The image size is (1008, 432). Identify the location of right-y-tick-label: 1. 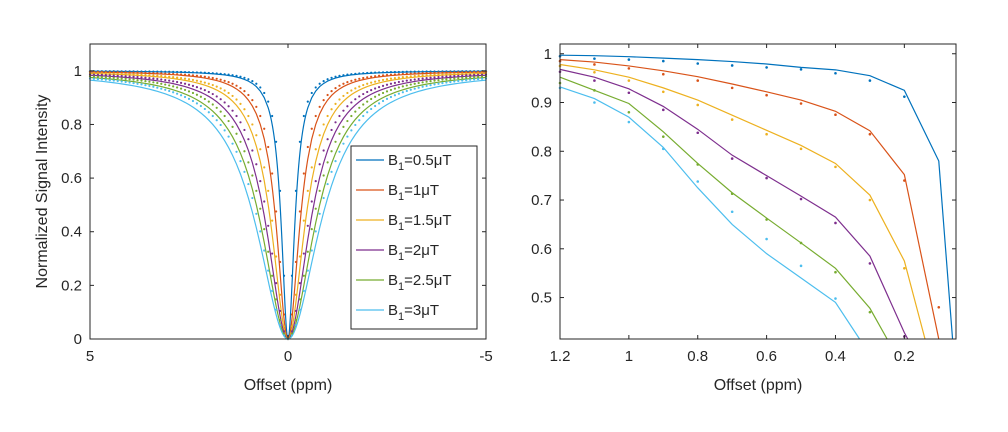
(548, 54).